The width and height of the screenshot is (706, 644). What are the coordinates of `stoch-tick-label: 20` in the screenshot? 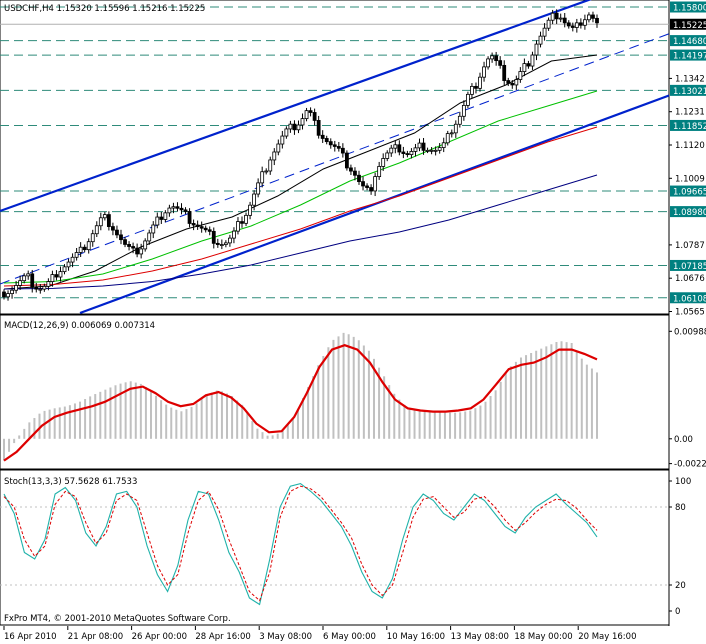 It's located at (680, 586).